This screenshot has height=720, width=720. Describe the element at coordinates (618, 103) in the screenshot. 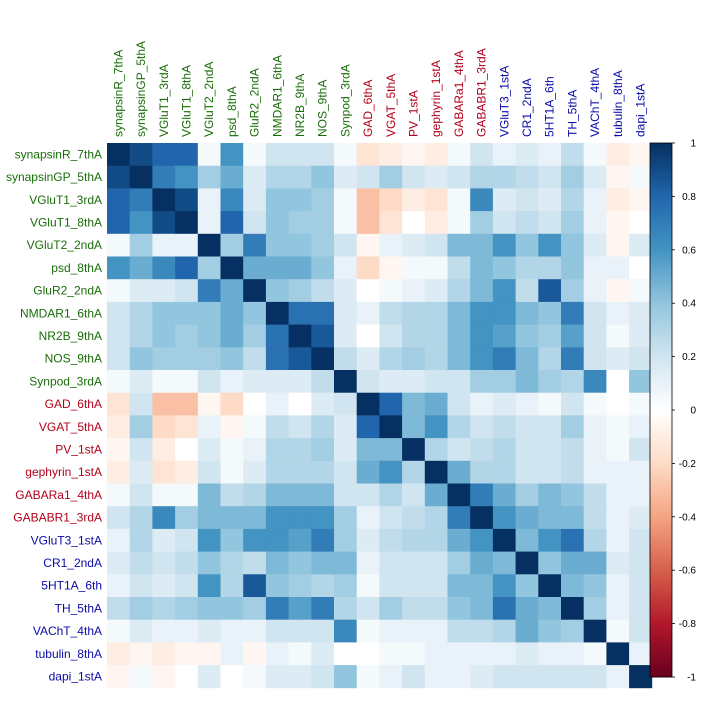

I see `column-label: tubulin_8thA` at that location.